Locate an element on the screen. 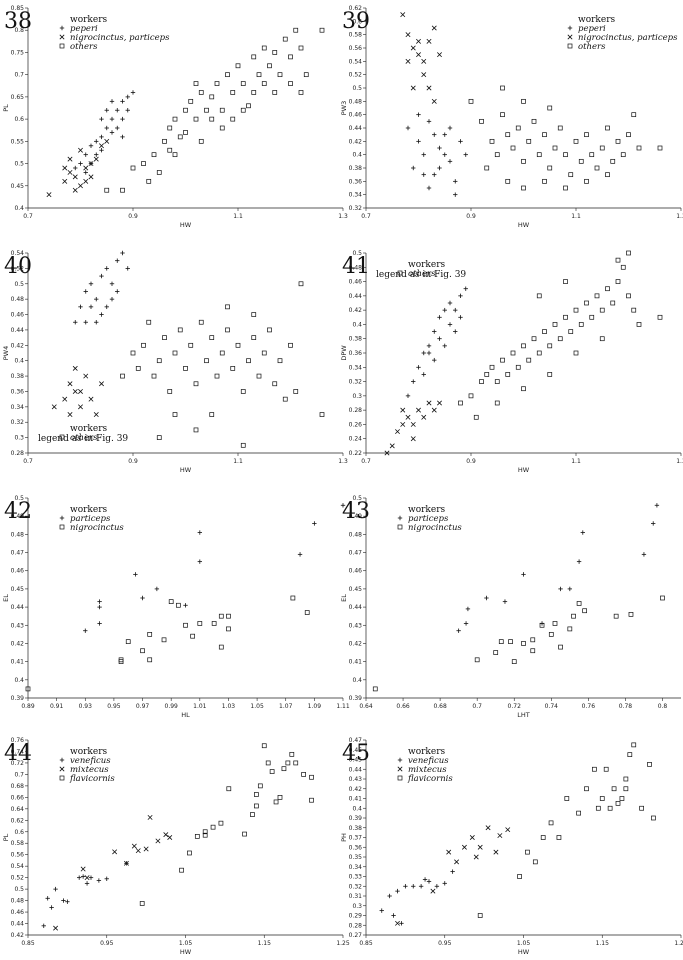 The height and width of the screenshot is (960, 683). x-tick-label: 0.9 is located at coordinates (133, 461).